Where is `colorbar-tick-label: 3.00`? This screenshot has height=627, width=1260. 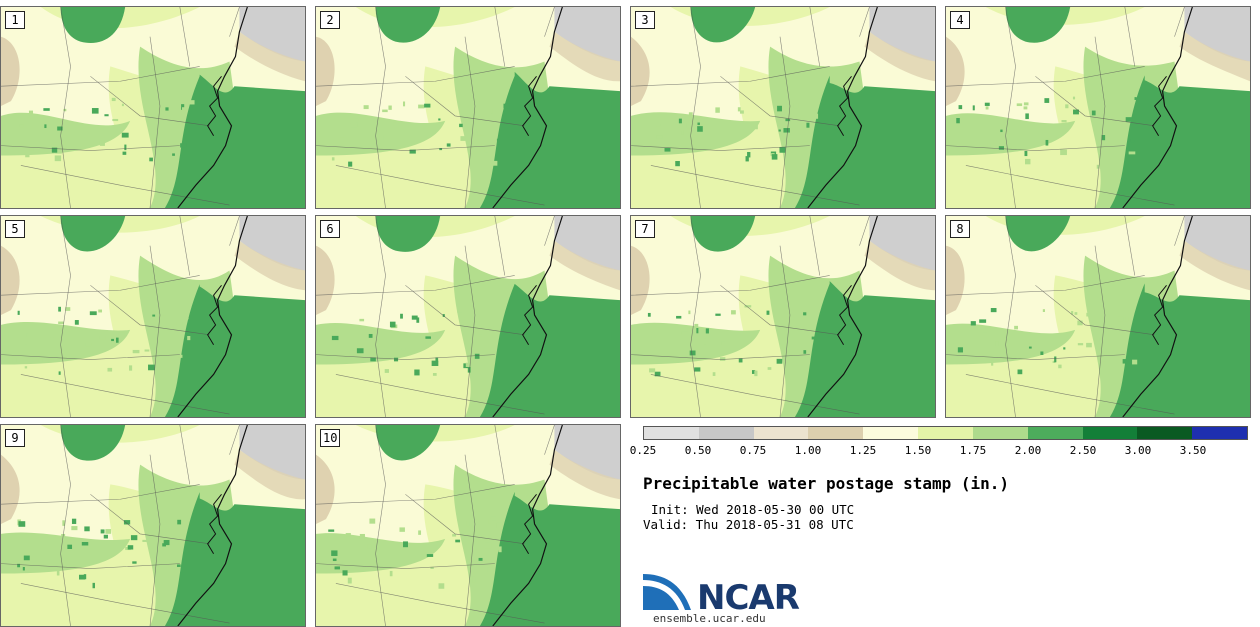
colorbar-tick-label: 3.00 is located at coordinates (1138, 450).